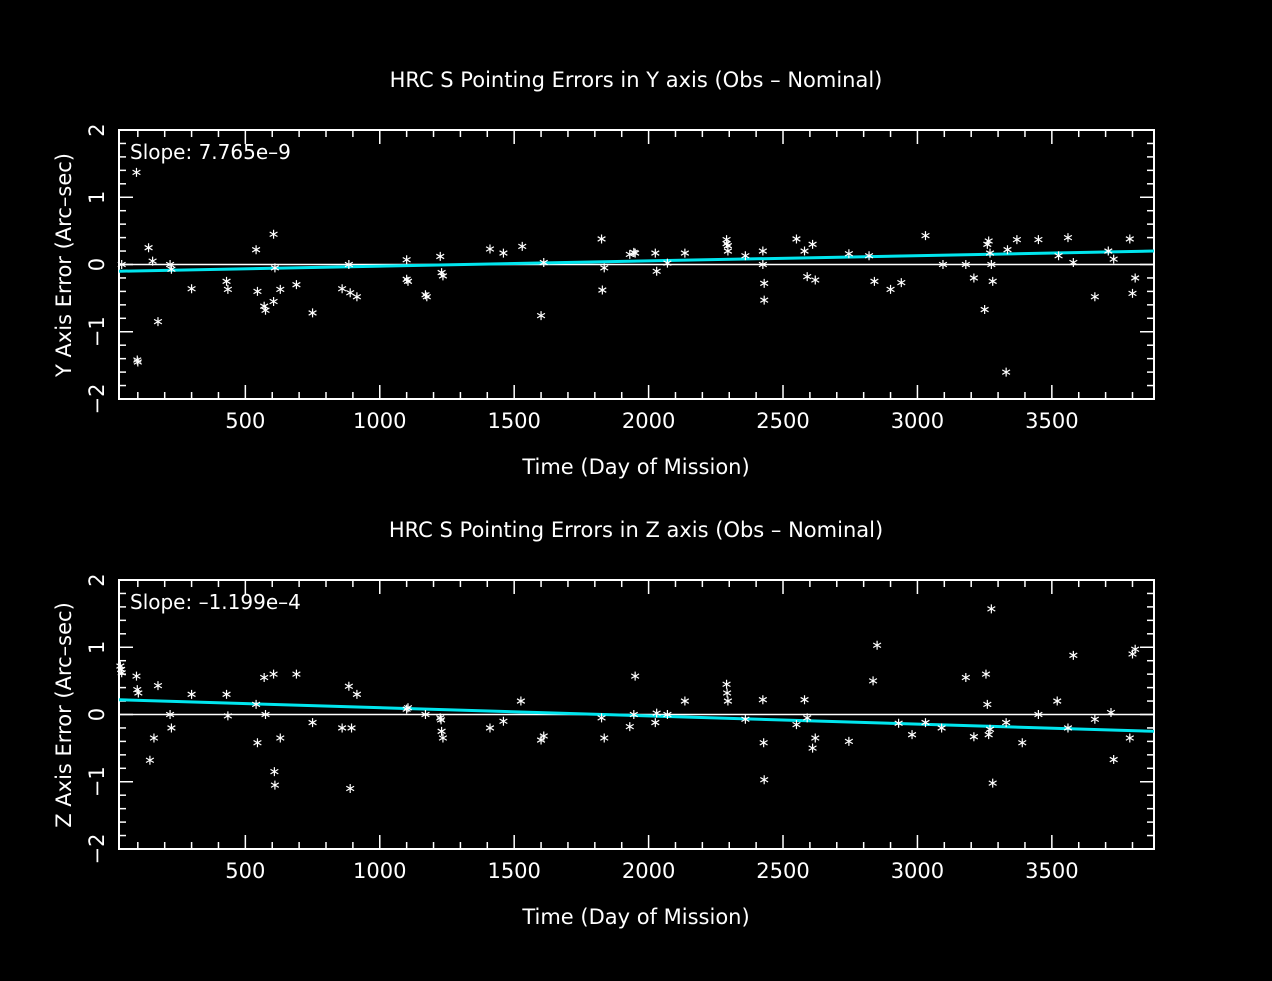  Describe the element at coordinates (635, 467) in the screenshot. I see `y-panel-xlabel: Time (Day of Mission)` at that location.